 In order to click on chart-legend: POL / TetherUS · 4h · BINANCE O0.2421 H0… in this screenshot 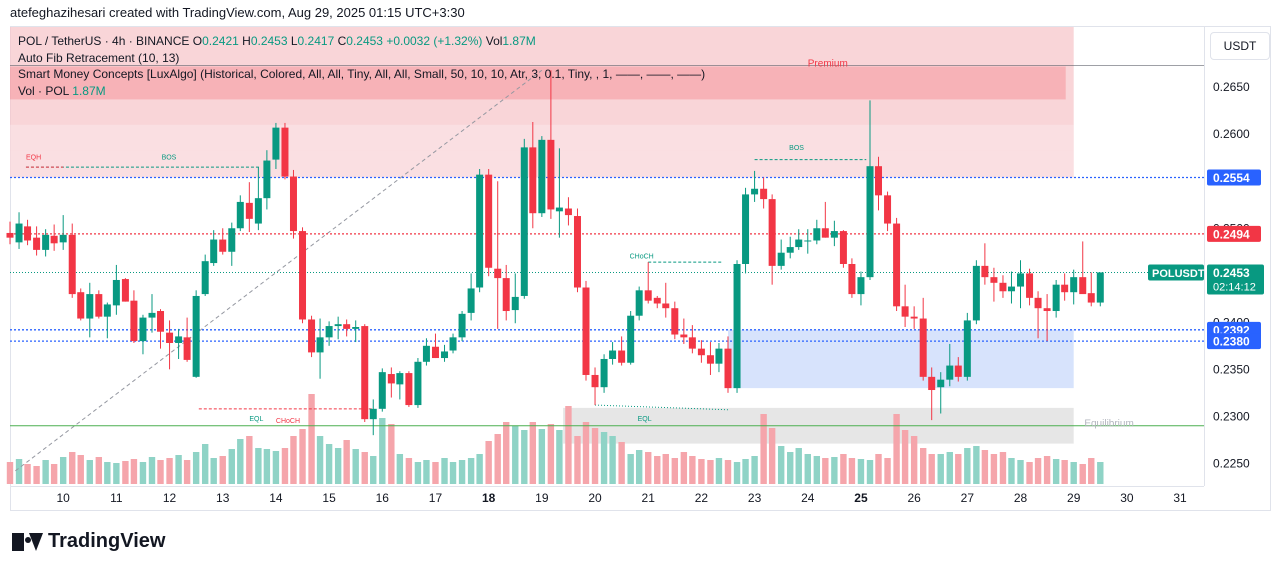, I will do `click(361, 66)`.